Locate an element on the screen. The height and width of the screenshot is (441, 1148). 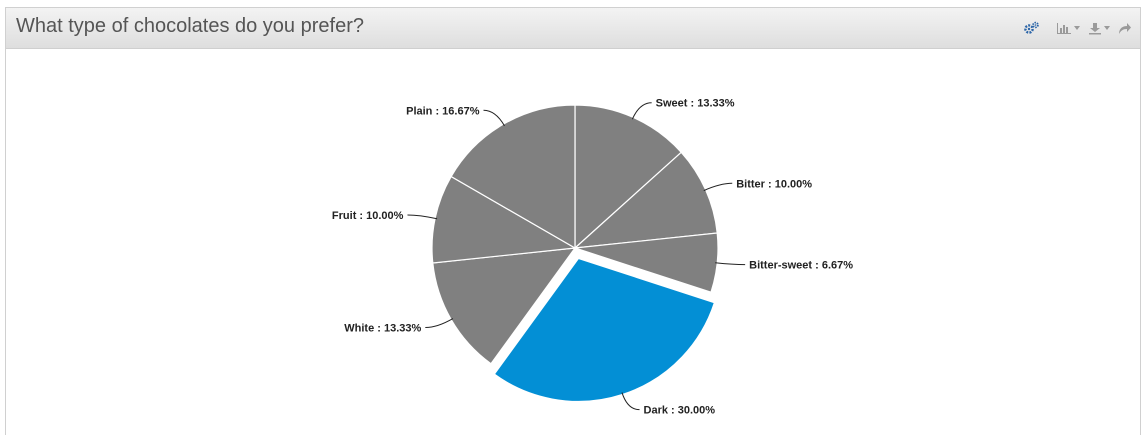
pie-connector-white is located at coordinates (439, 323).